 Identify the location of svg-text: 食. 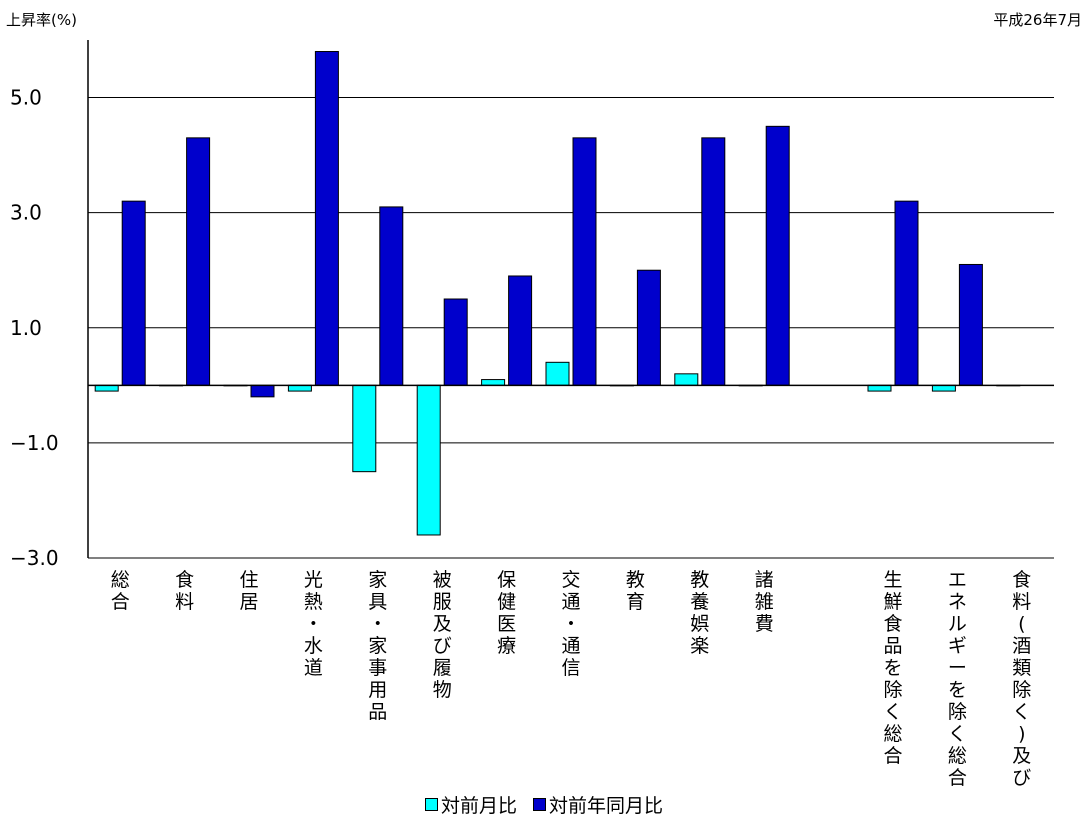
(892, 624).